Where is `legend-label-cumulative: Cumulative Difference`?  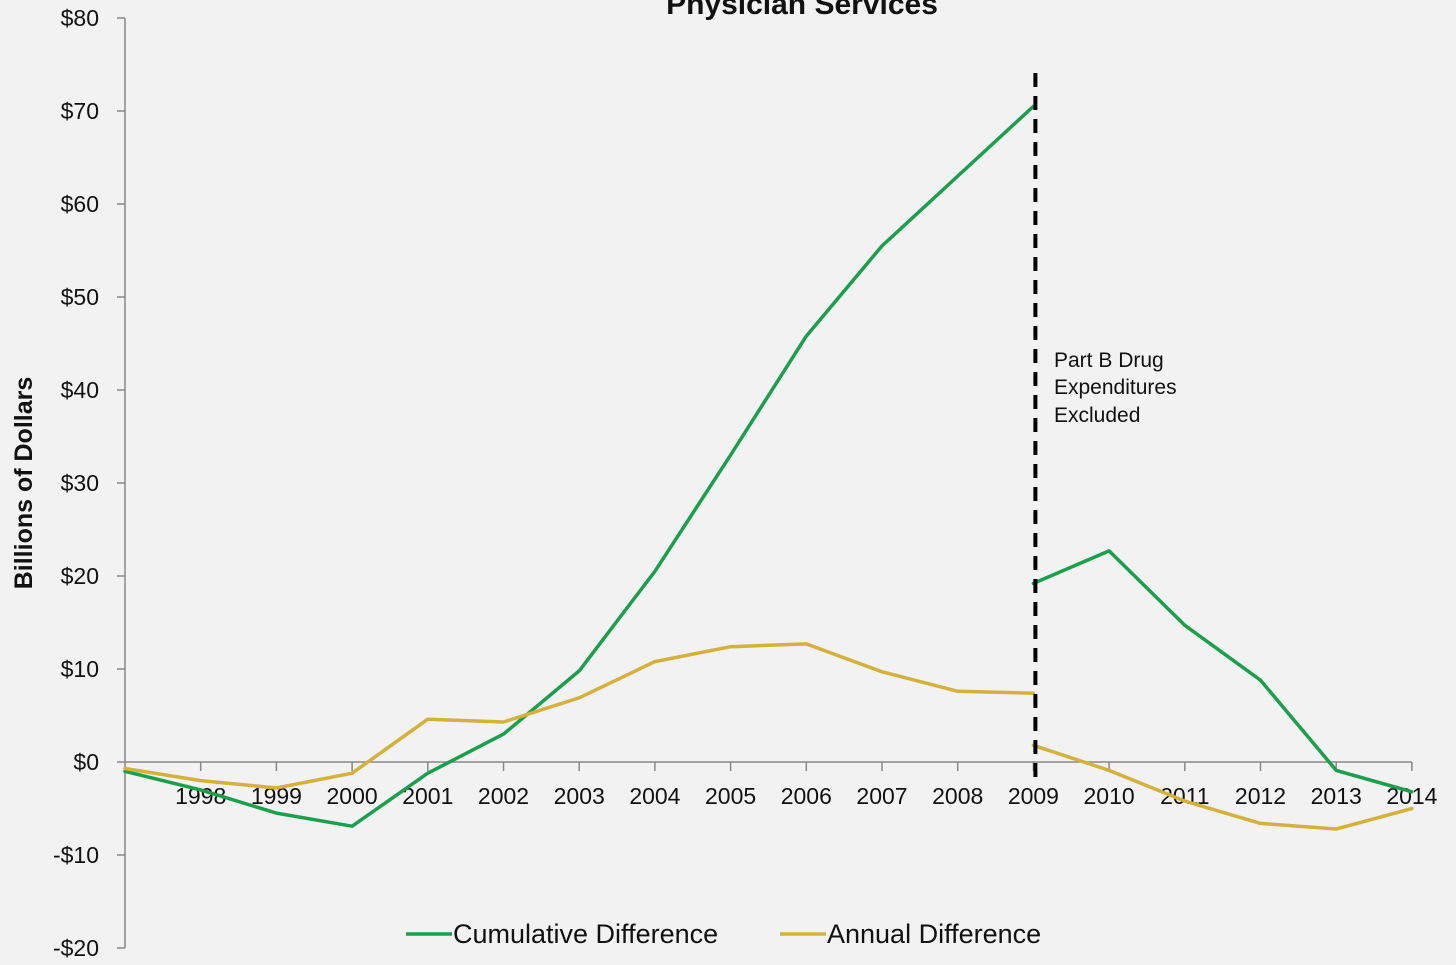
legend-label-cumulative: Cumulative Difference is located at coordinates (585, 934).